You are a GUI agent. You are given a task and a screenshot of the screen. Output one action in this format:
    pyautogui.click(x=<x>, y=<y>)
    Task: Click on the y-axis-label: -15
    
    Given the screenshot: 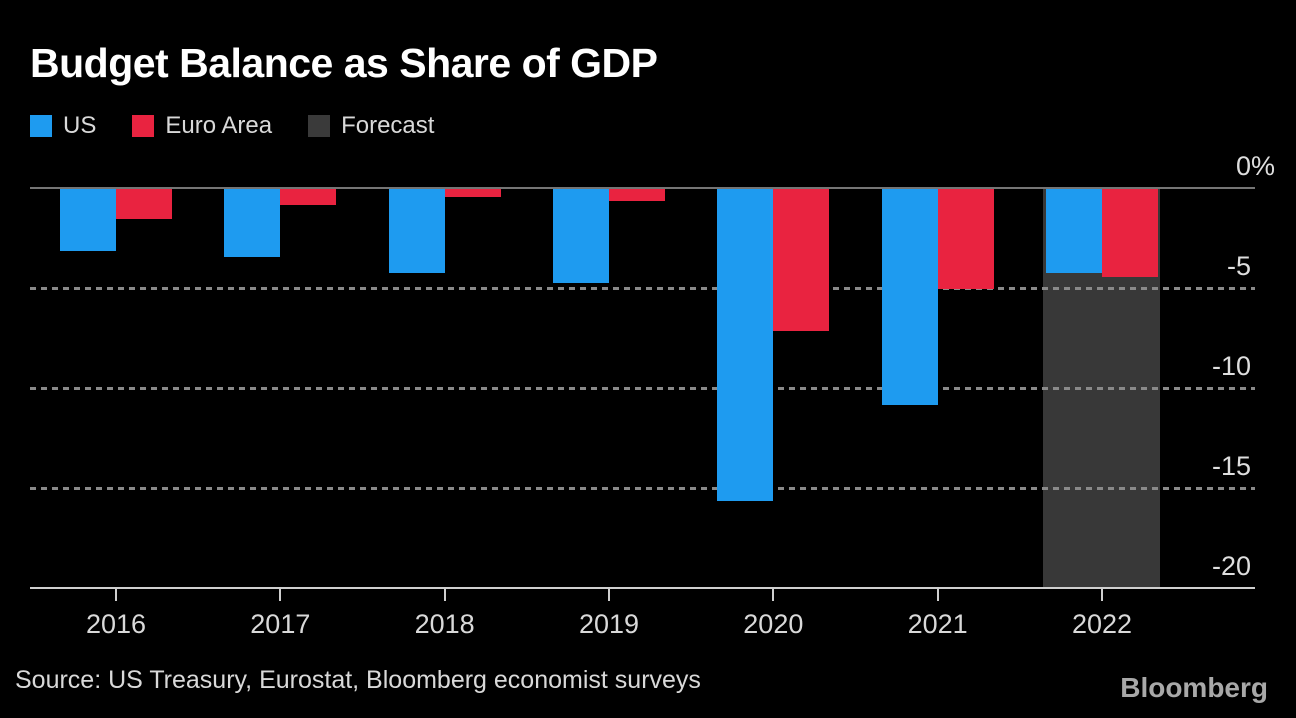 What is the action you would take?
    pyautogui.click(x=1231, y=465)
    